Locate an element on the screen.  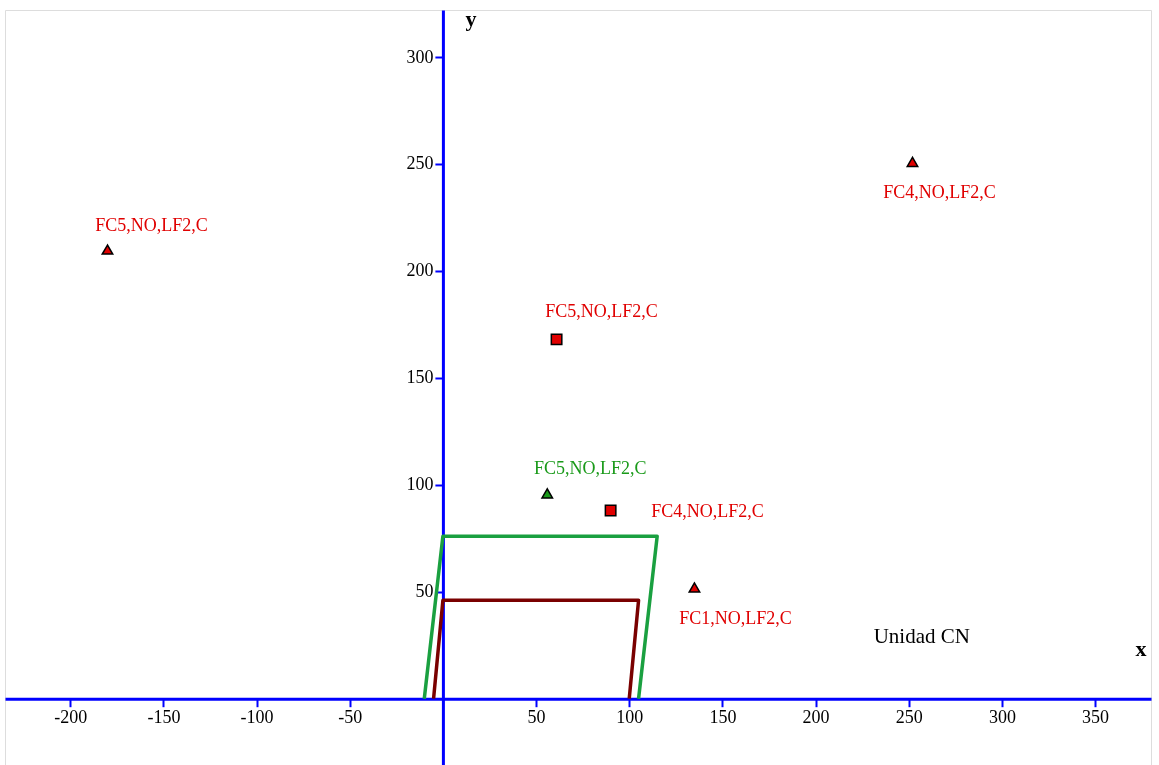
y-tick-label: 50 is located at coordinates (424, 591).